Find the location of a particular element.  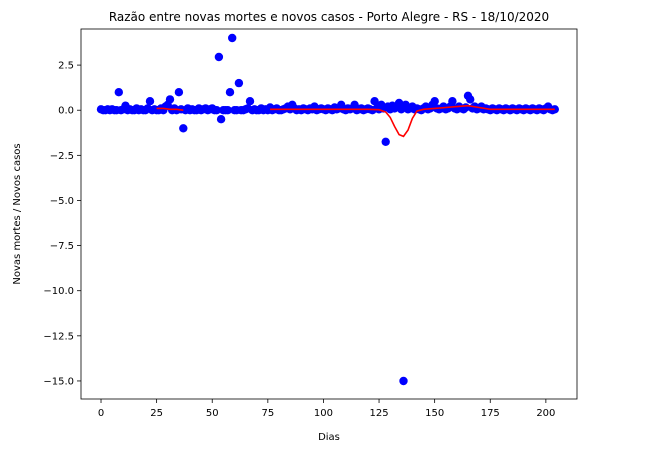

x-tick-label: 0 is located at coordinates (101, 413).